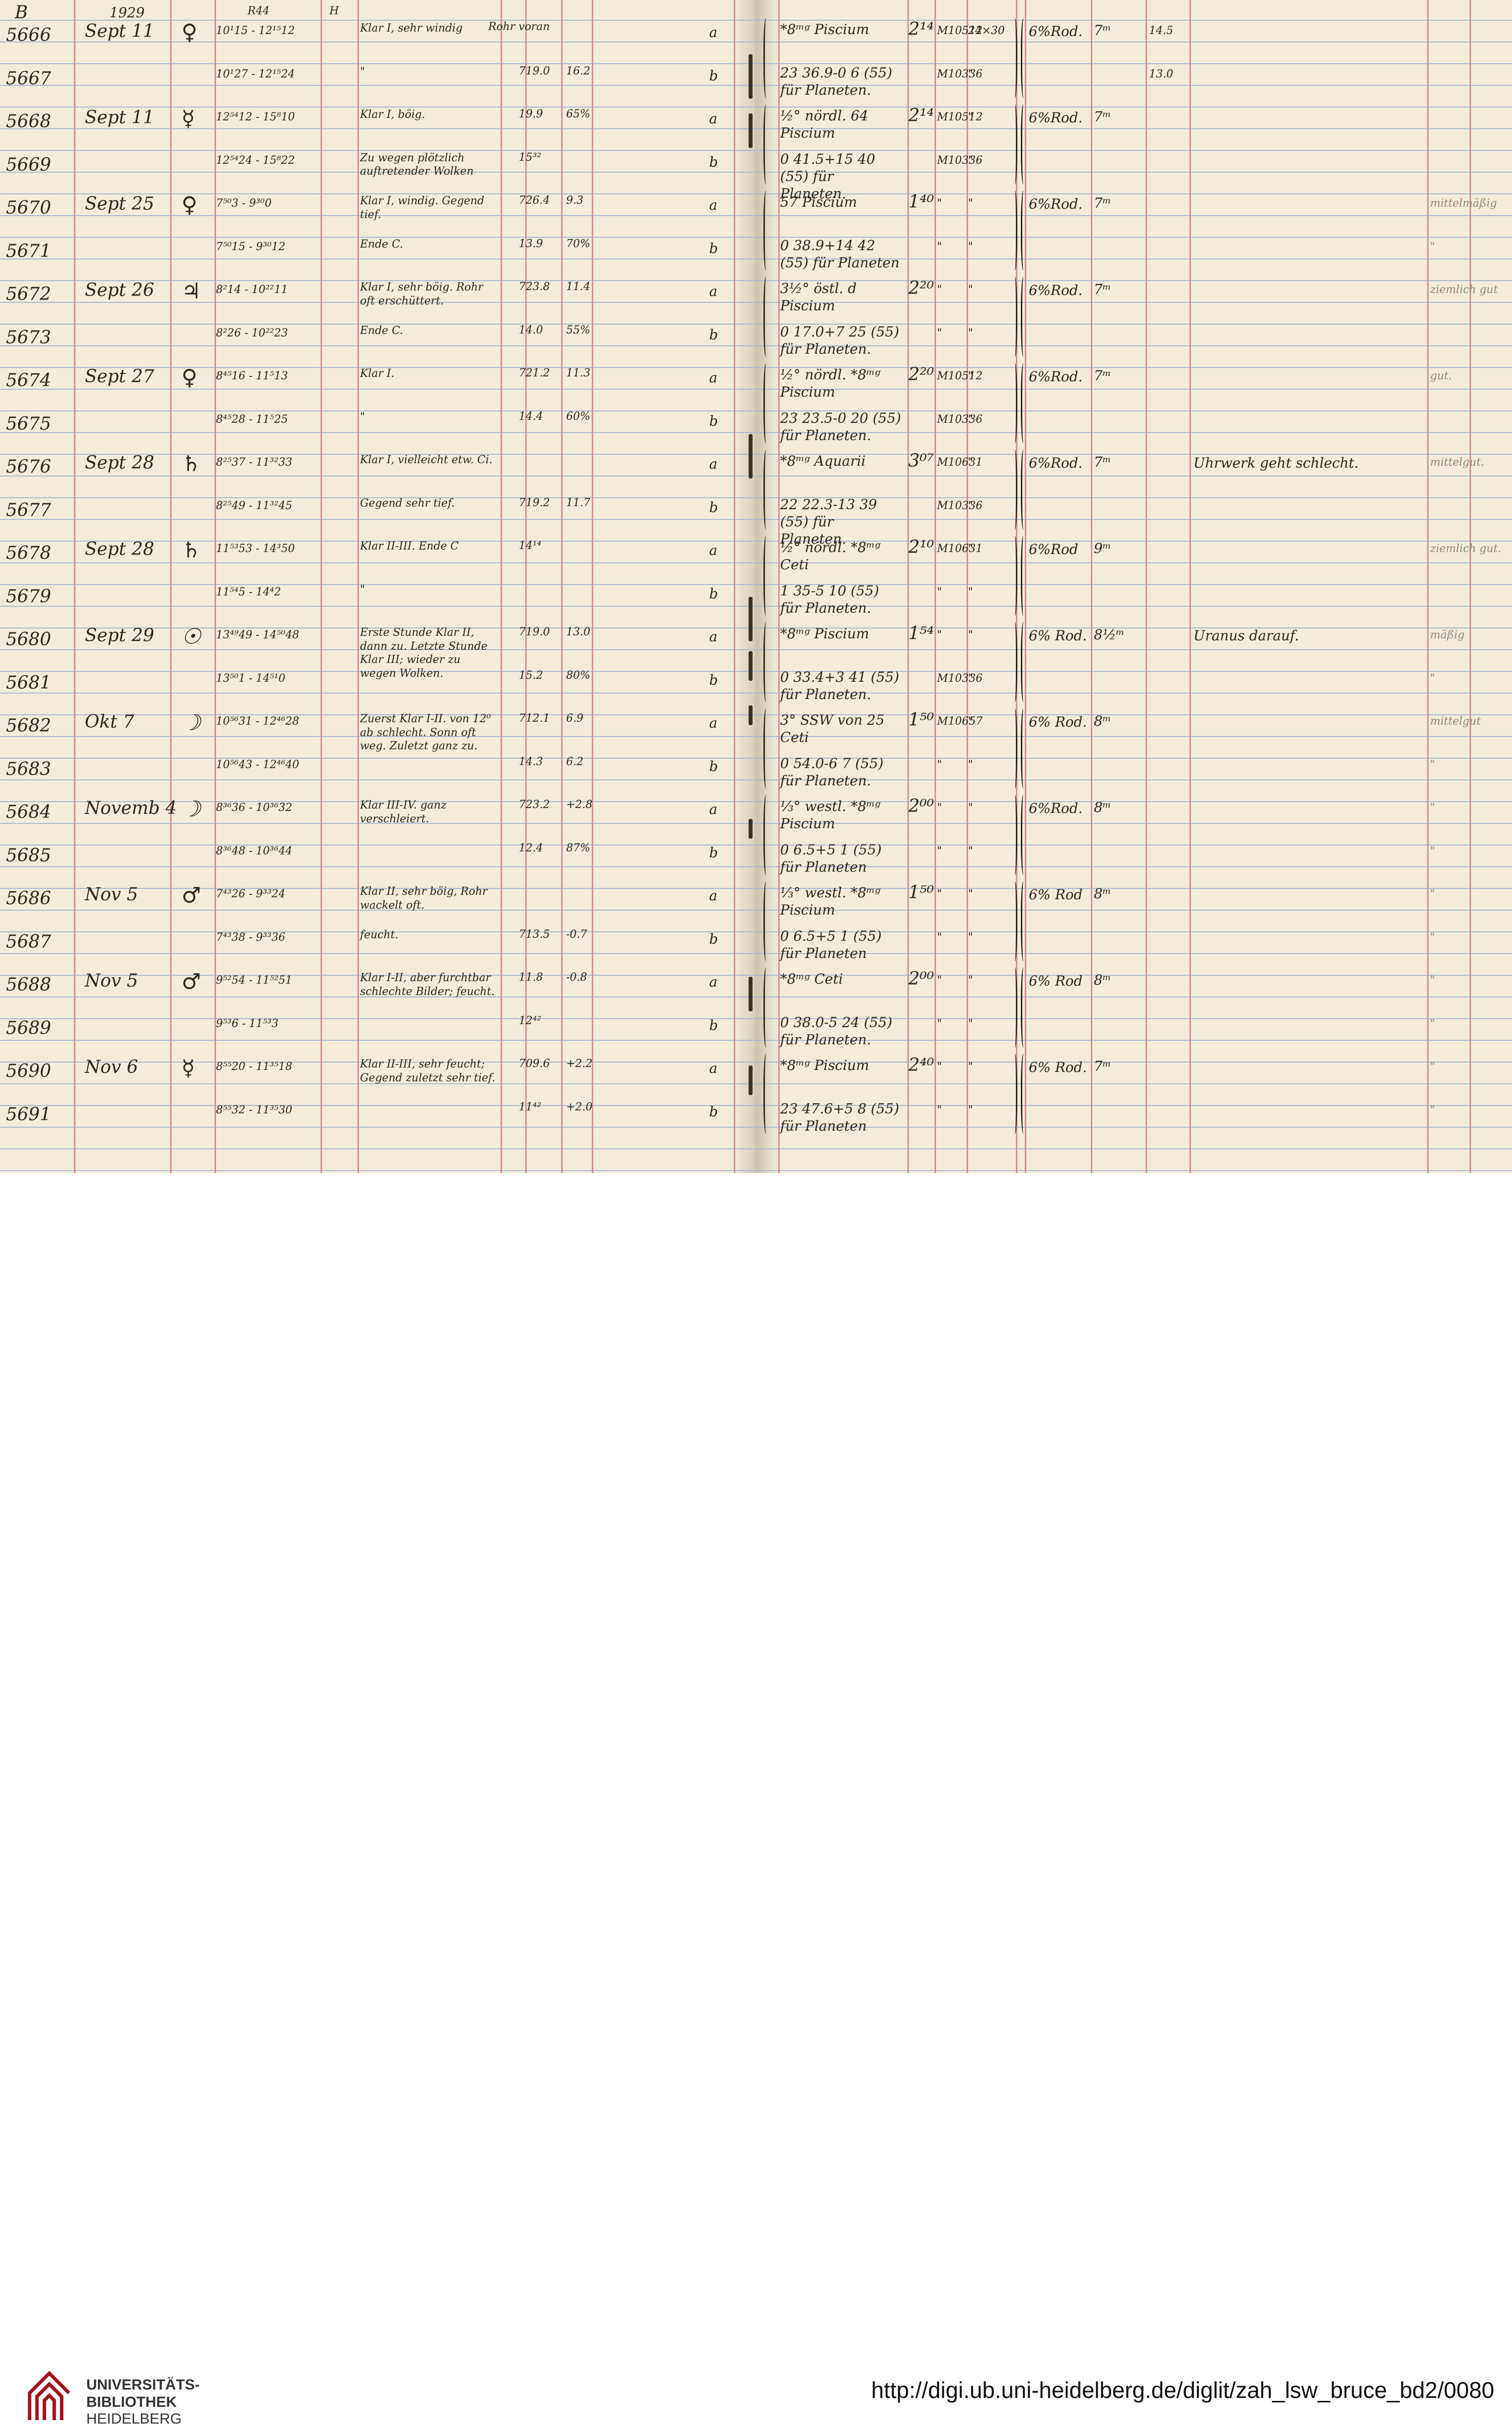 The image size is (1512, 2430). I want to click on target-object: 0 38.0-5 24 (55) für Planeten., so click(836, 1031).